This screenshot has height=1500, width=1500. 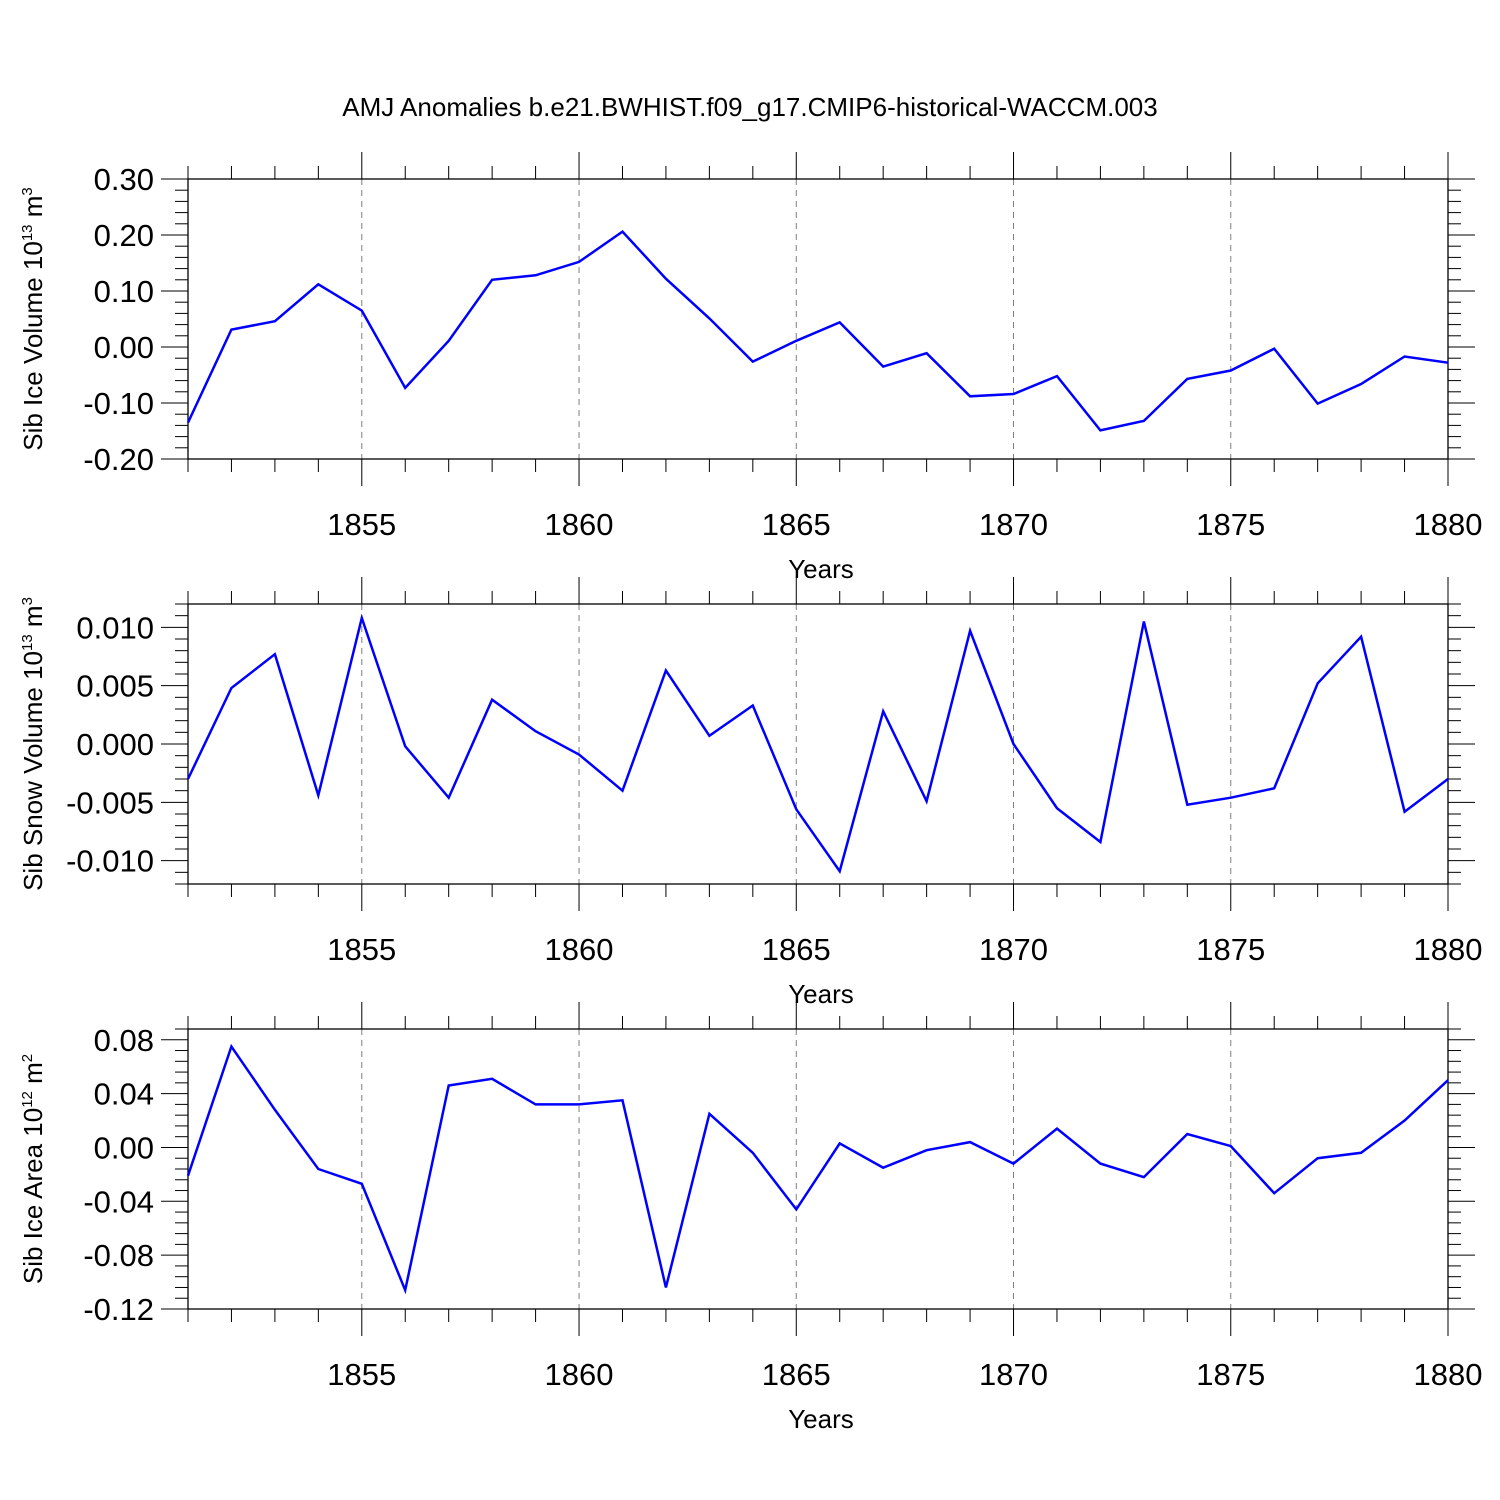 What do you see at coordinates (110, 802) in the screenshot?
I see `y-tick-label: -0.005` at bounding box center [110, 802].